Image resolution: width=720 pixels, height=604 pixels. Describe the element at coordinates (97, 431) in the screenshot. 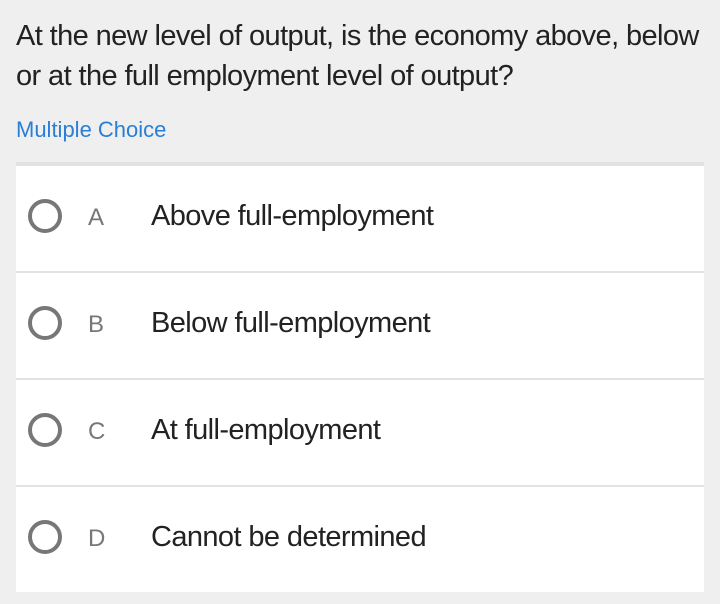

I see `option-letter: C` at that location.